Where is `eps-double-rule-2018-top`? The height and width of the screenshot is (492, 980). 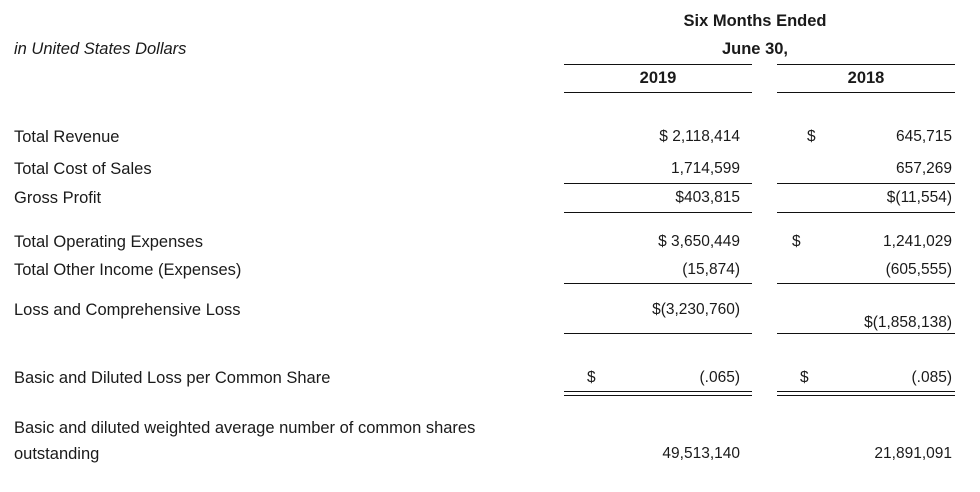
eps-double-rule-2018-top is located at coordinates (866, 391).